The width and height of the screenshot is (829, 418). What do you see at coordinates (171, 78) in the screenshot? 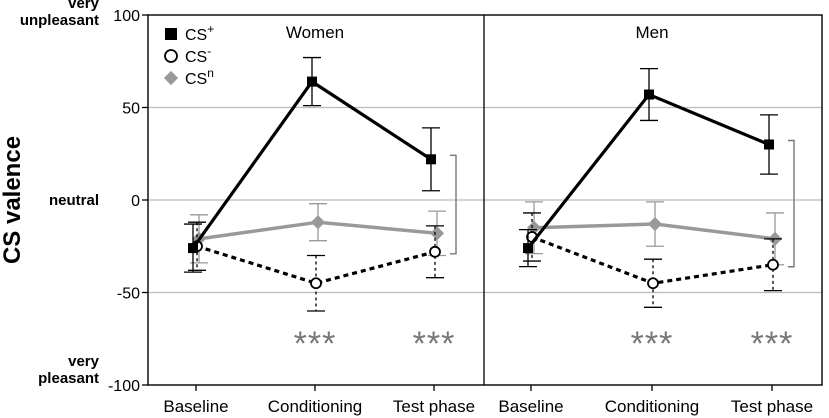
I see `legend-cs-n-icon` at bounding box center [171, 78].